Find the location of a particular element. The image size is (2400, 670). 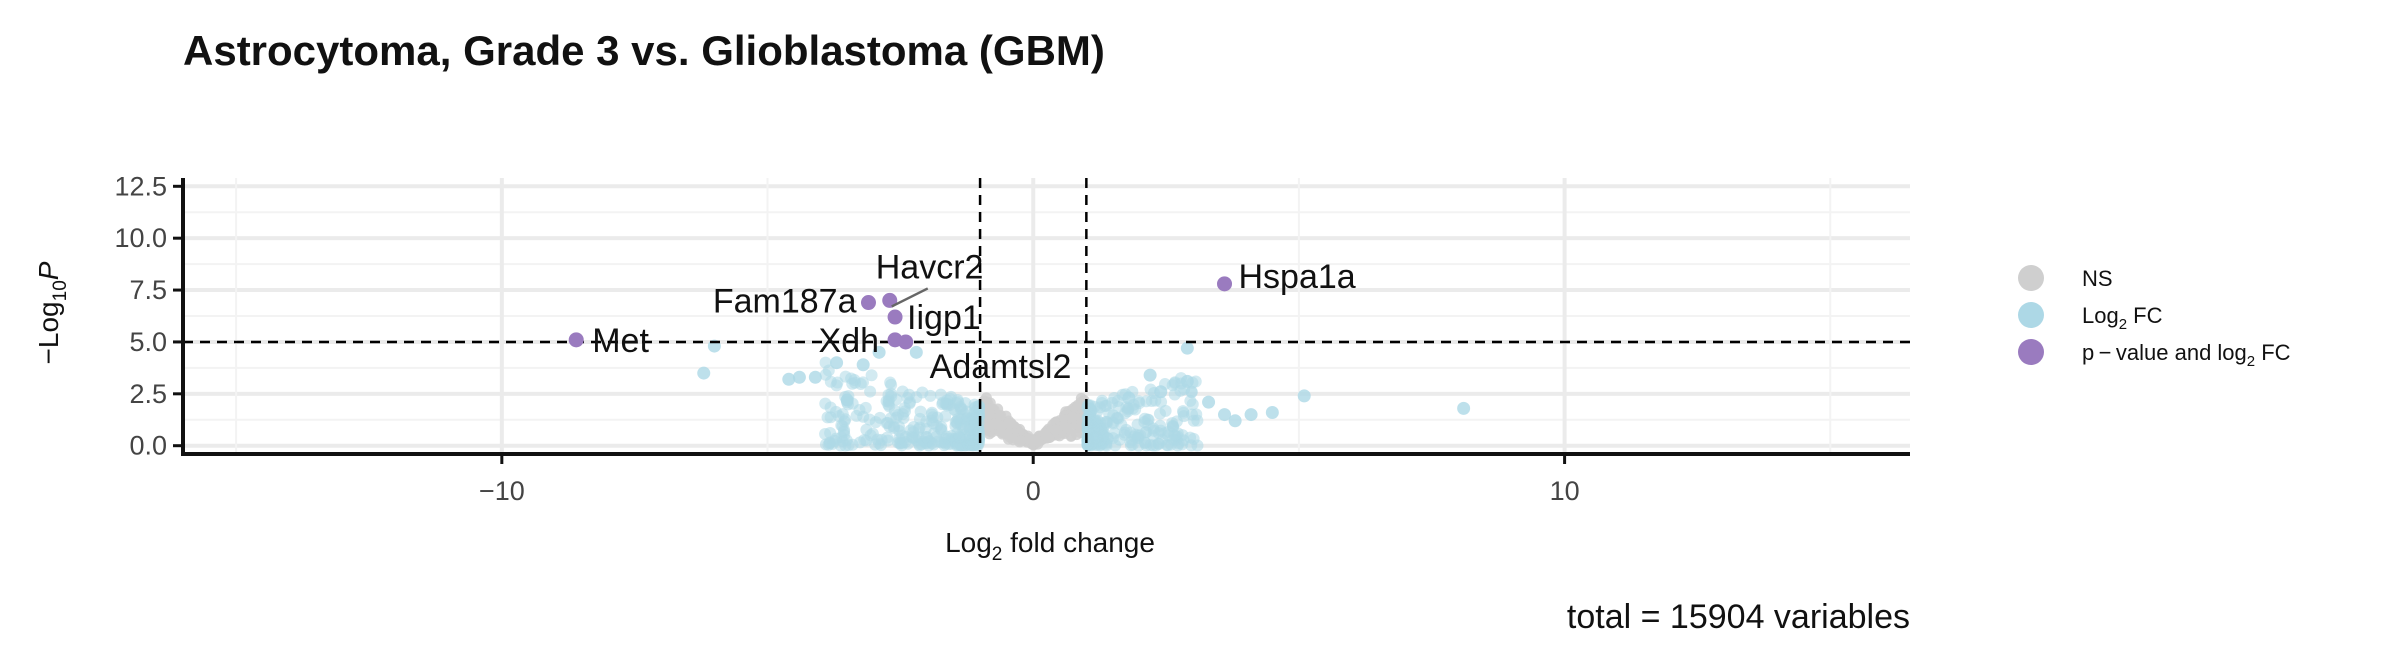

fc-points is located at coordinates (1084, 395).